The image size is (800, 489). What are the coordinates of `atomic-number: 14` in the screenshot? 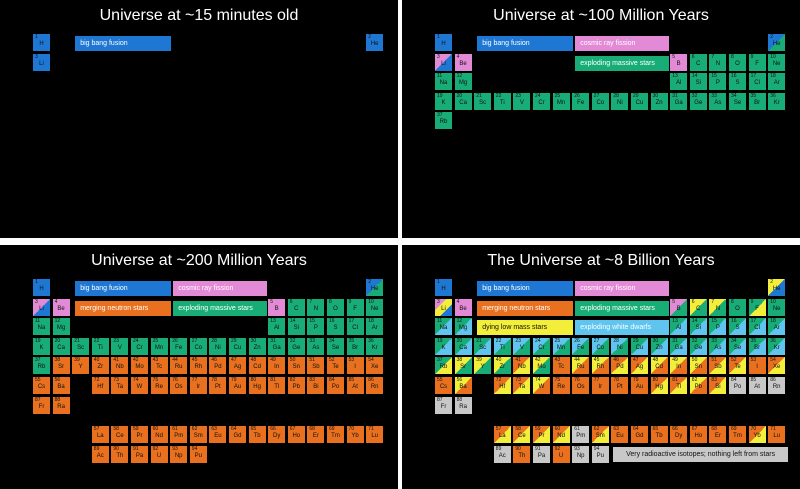 It's located at (694, 321).